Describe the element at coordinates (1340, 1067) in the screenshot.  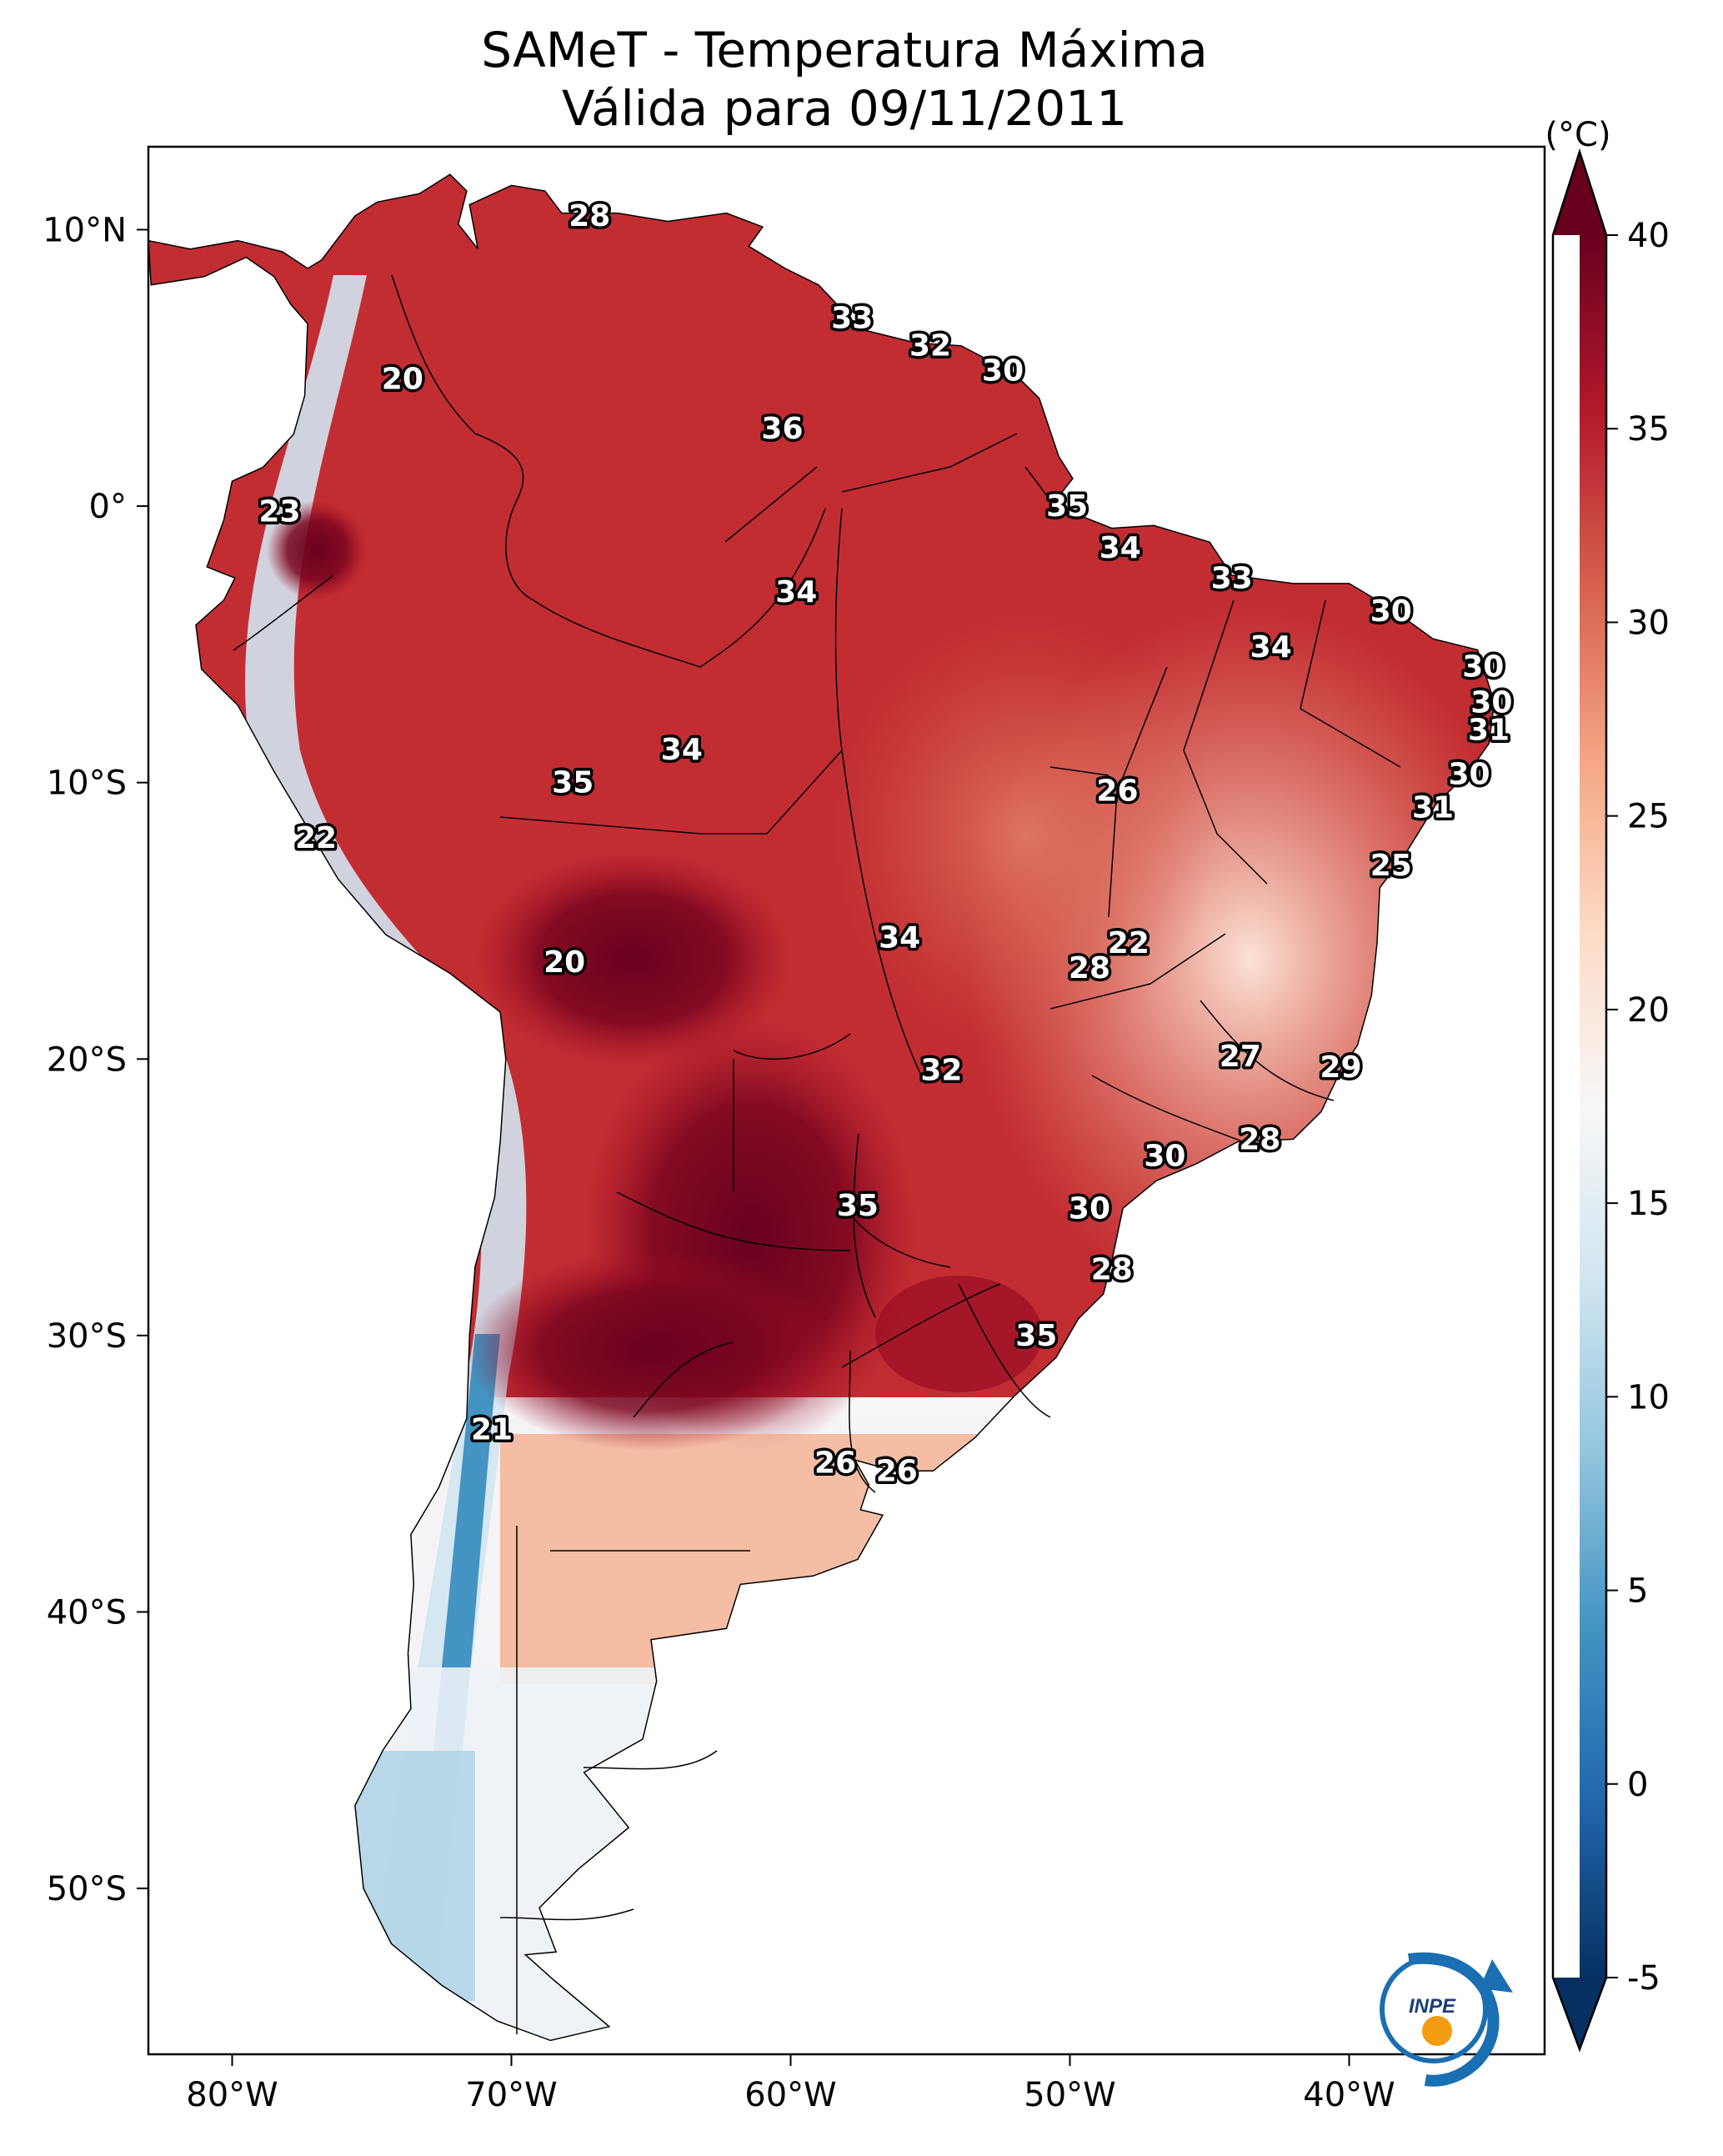
I see `city-temperature-label: 29` at that location.